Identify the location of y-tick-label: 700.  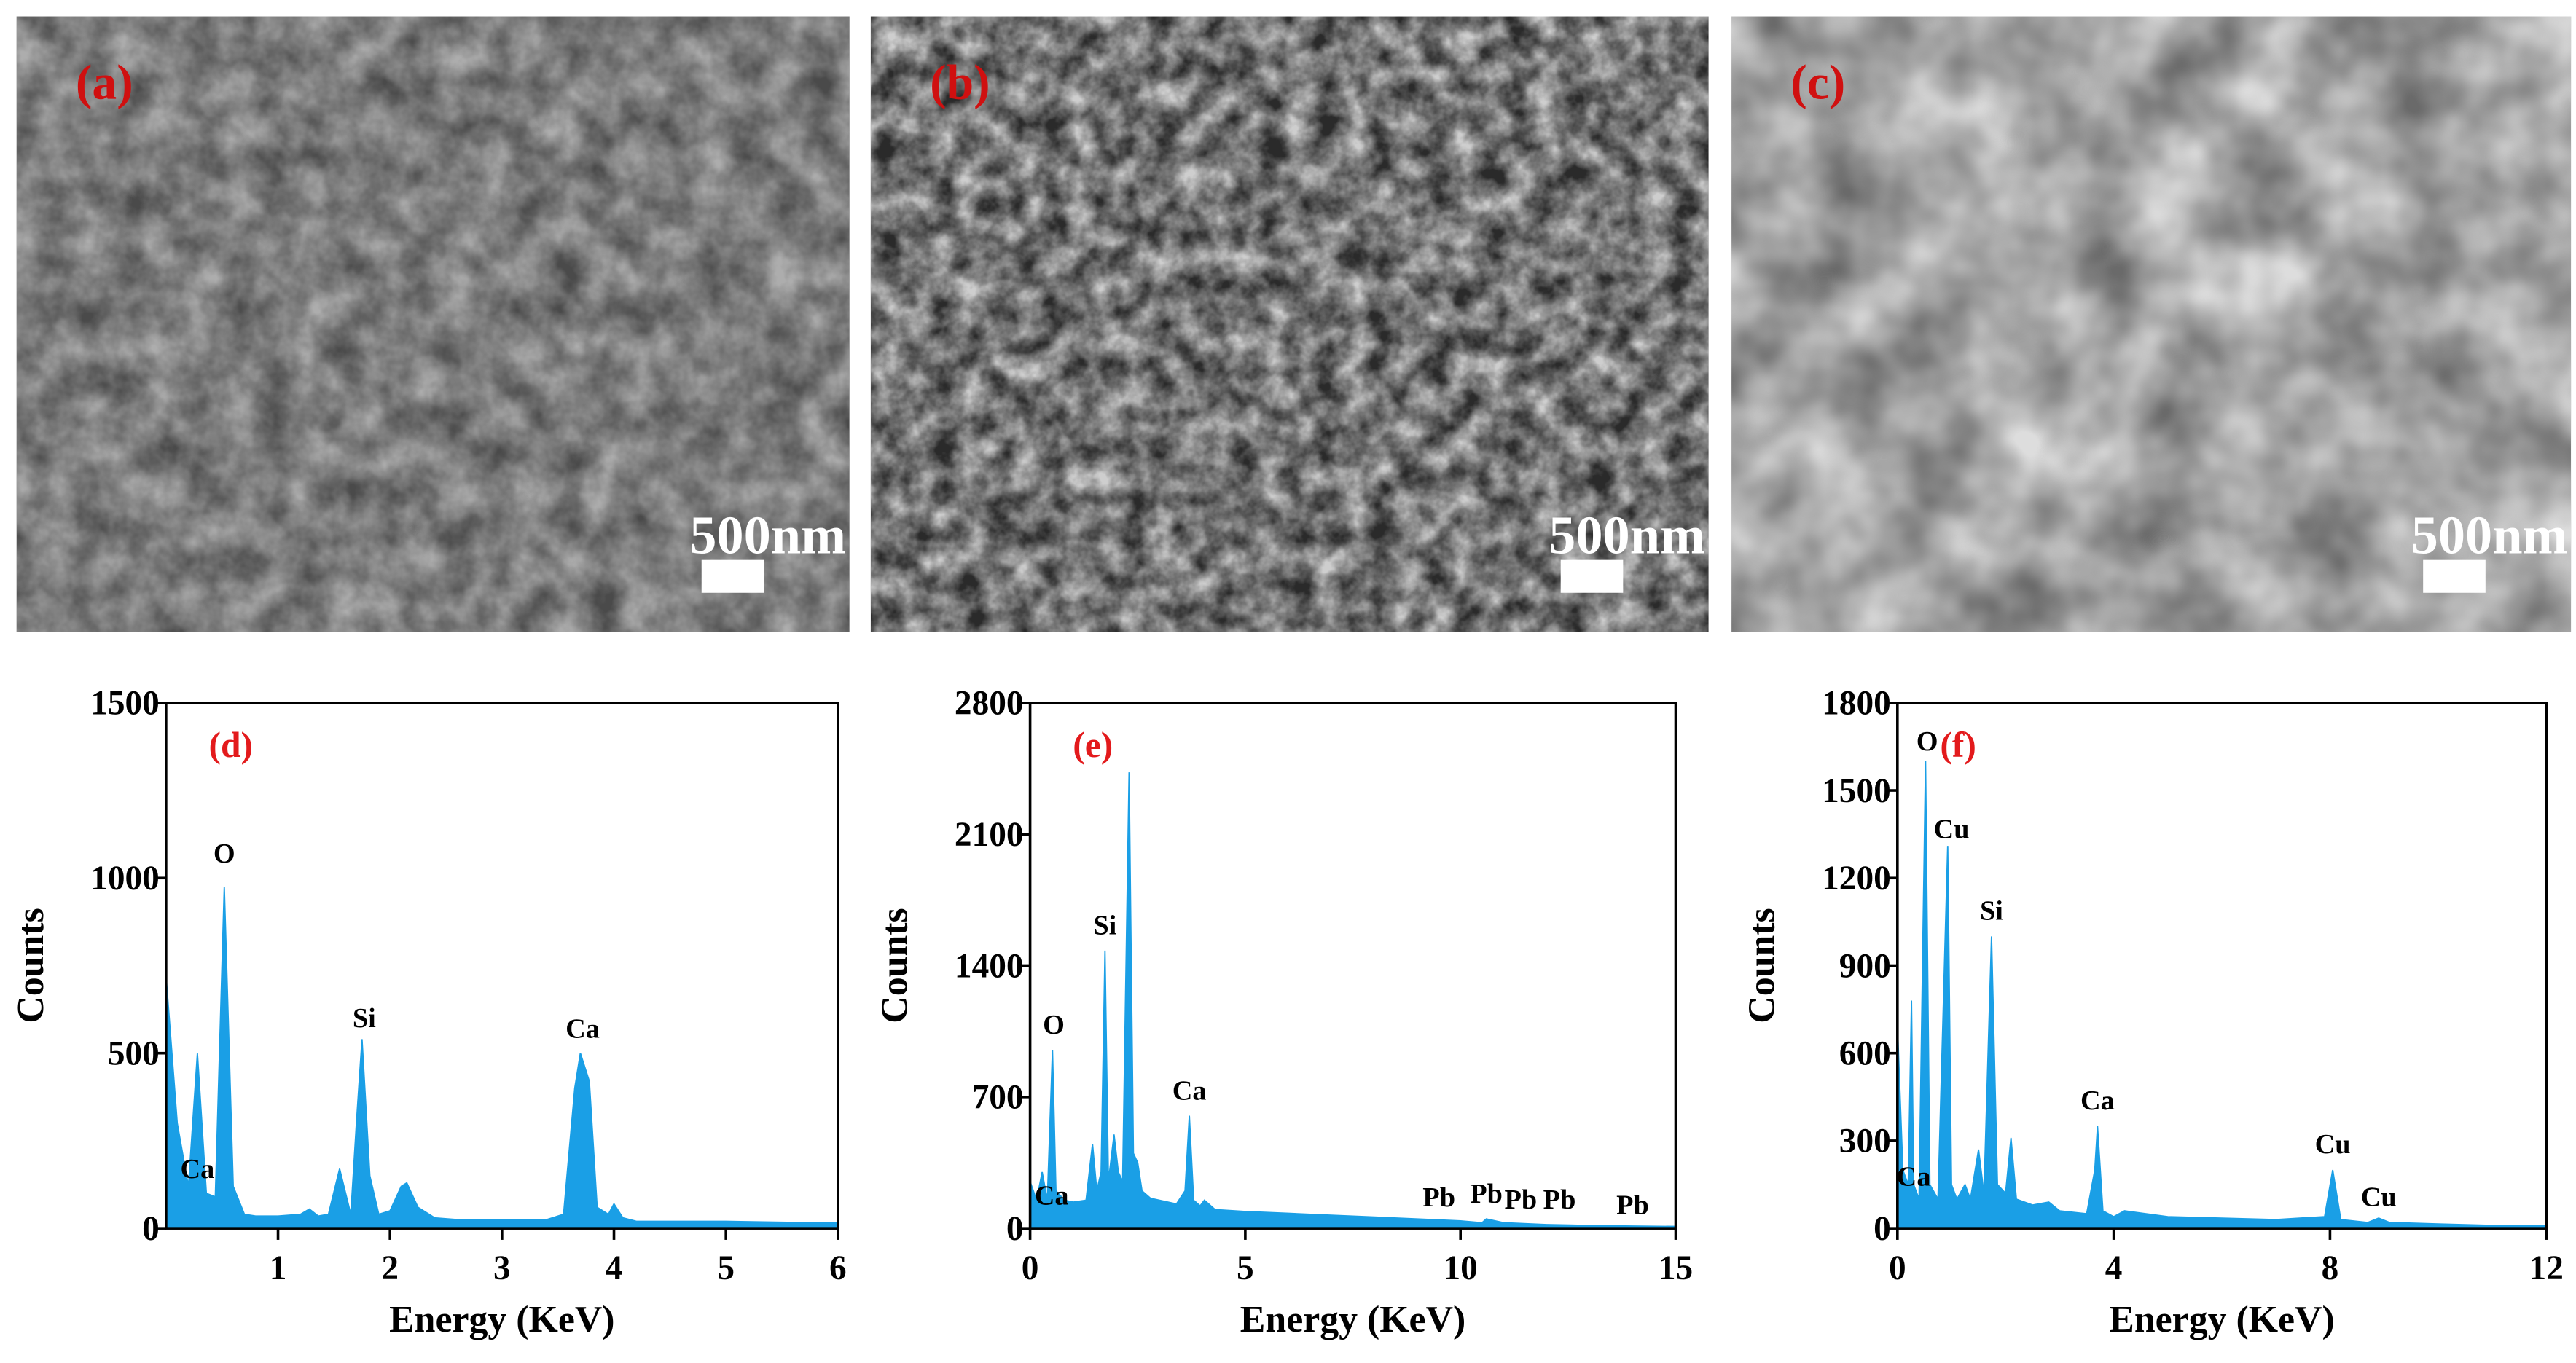
(998, 1098).